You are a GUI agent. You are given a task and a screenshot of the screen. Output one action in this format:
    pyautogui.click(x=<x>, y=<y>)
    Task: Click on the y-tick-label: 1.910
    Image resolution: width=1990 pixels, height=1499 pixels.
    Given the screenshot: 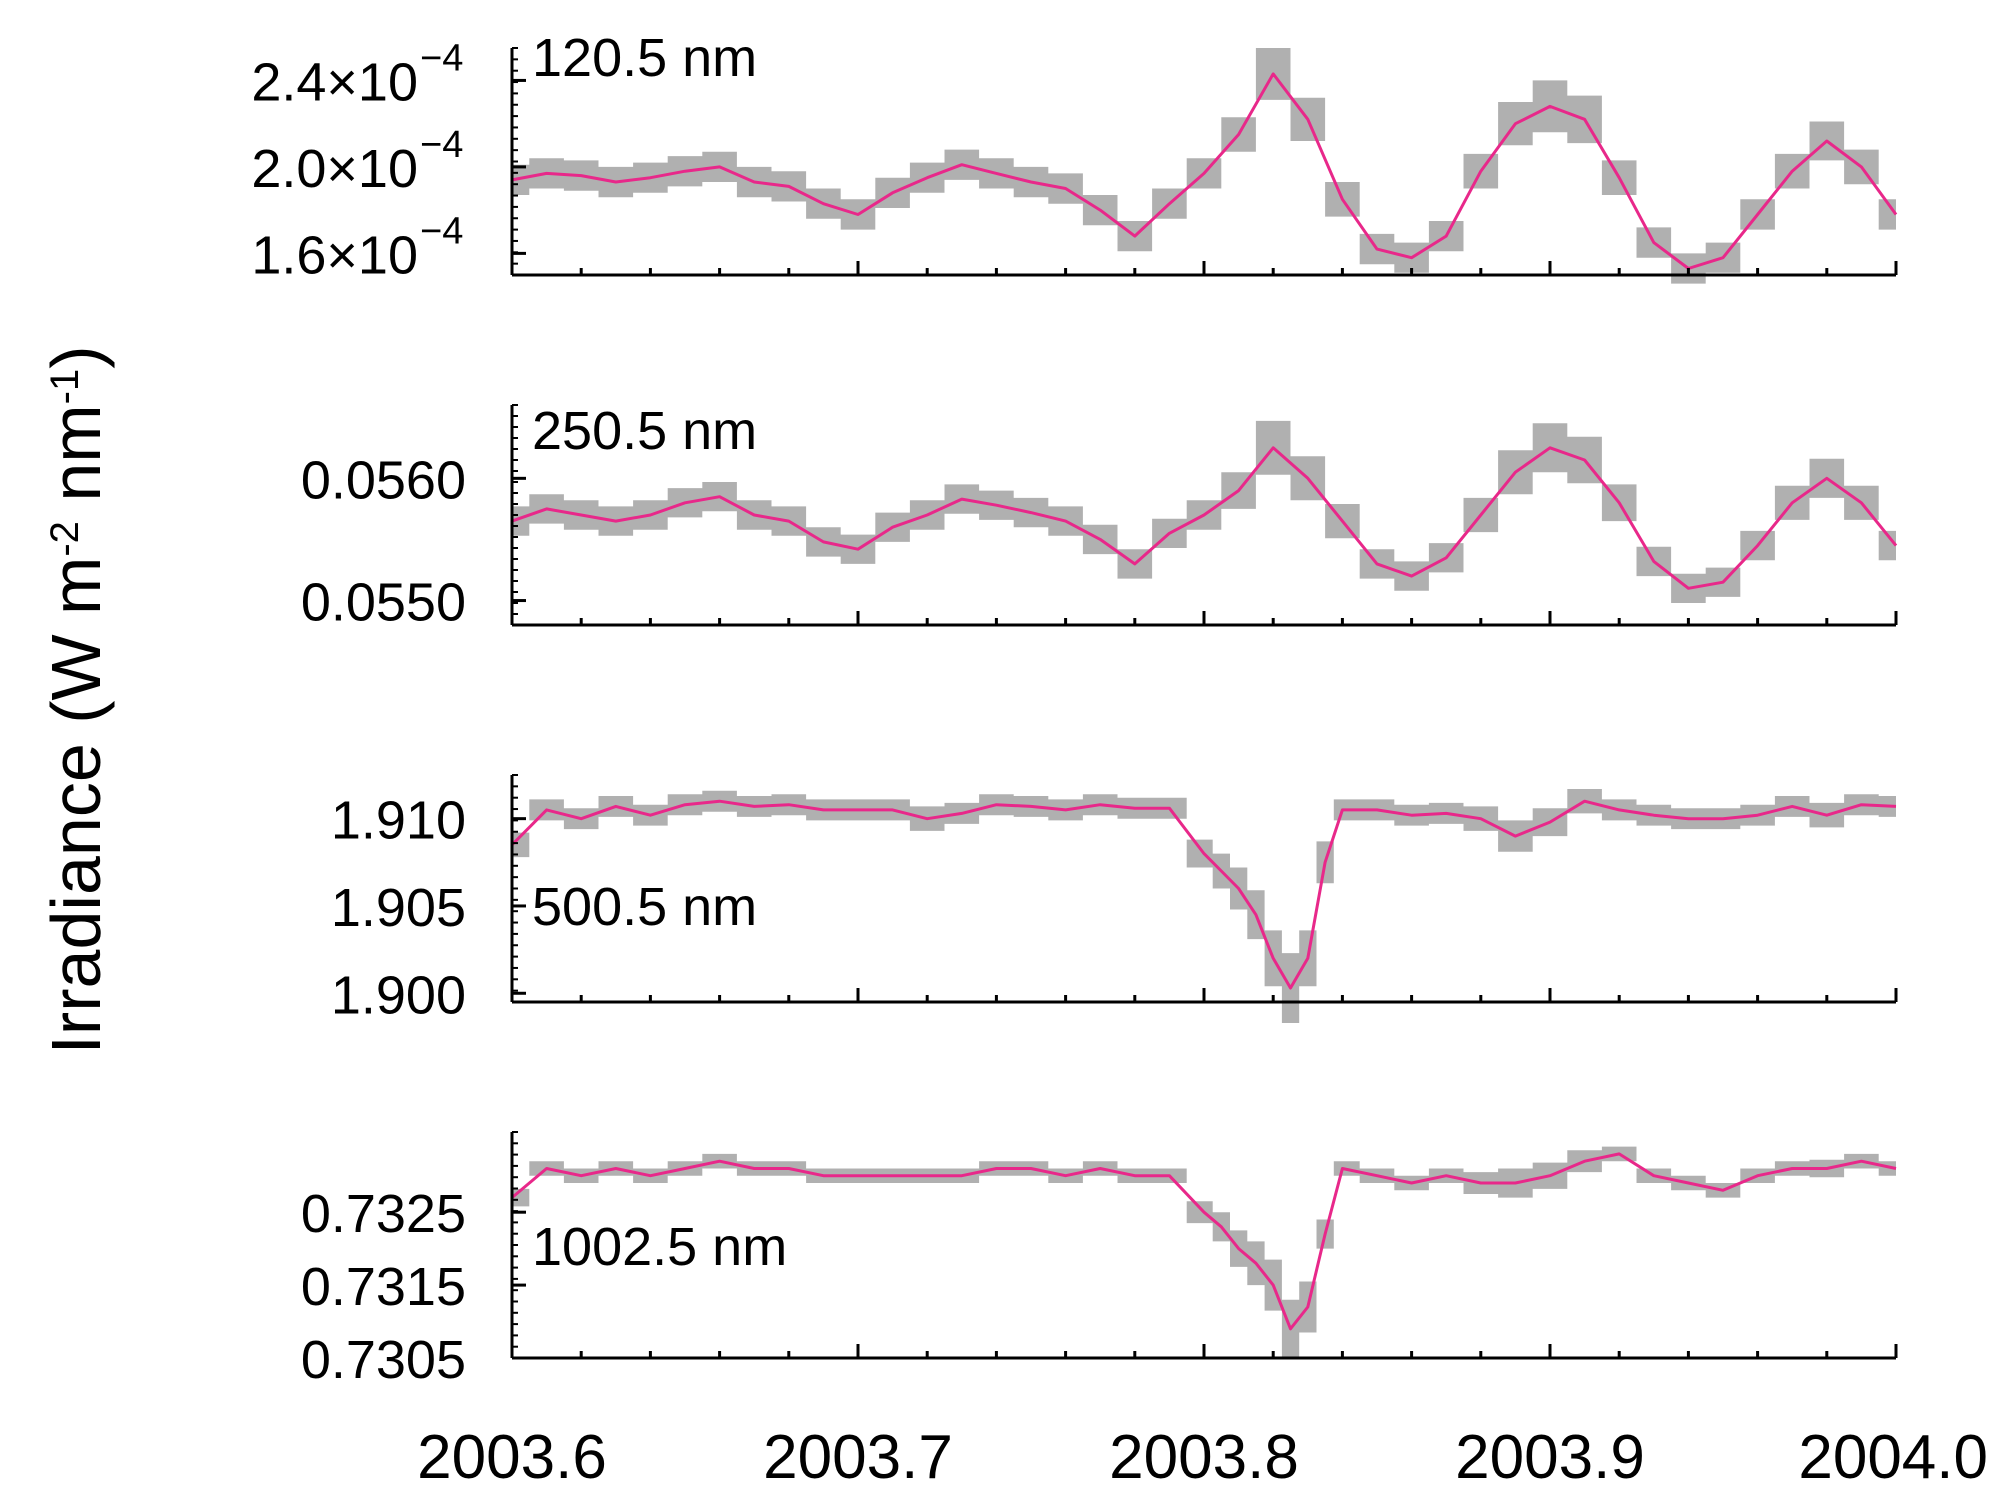 What is the action you would take?
    pyautogui.click(x=398, y=821)
    